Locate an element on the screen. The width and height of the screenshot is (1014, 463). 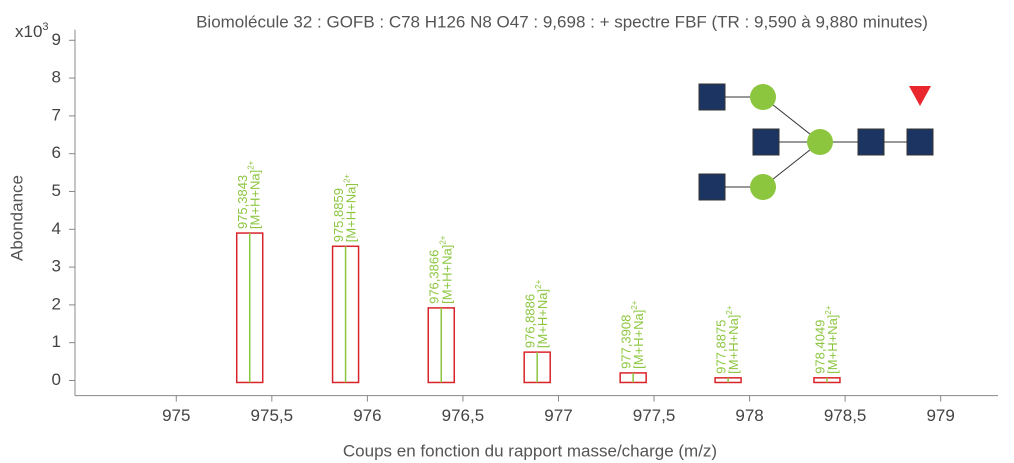
y-tick-label: 0 is located at coordinates (56, 379).